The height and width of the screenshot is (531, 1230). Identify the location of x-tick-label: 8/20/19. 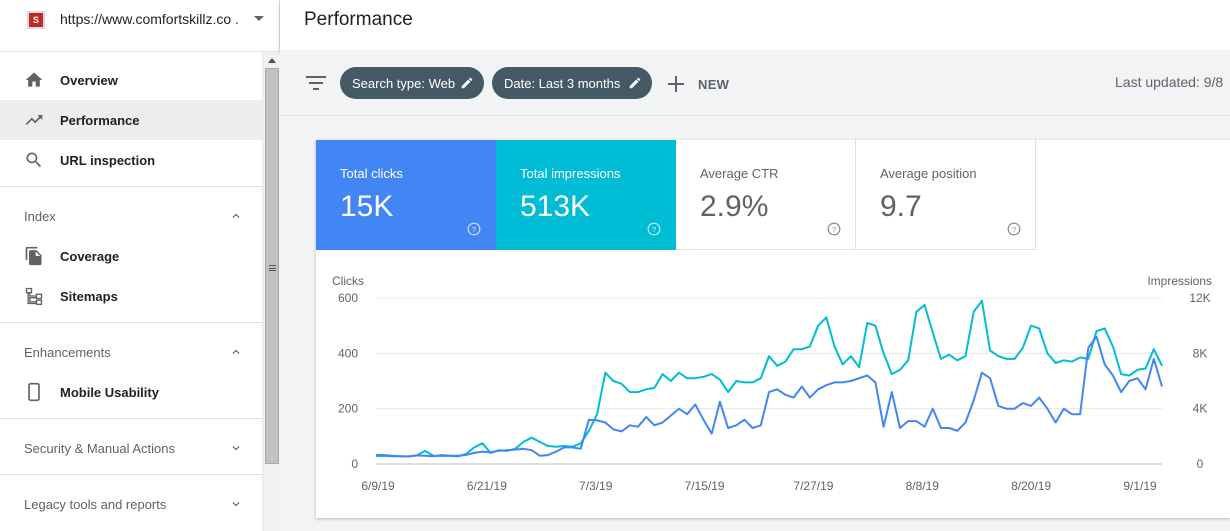
(1031, 486).